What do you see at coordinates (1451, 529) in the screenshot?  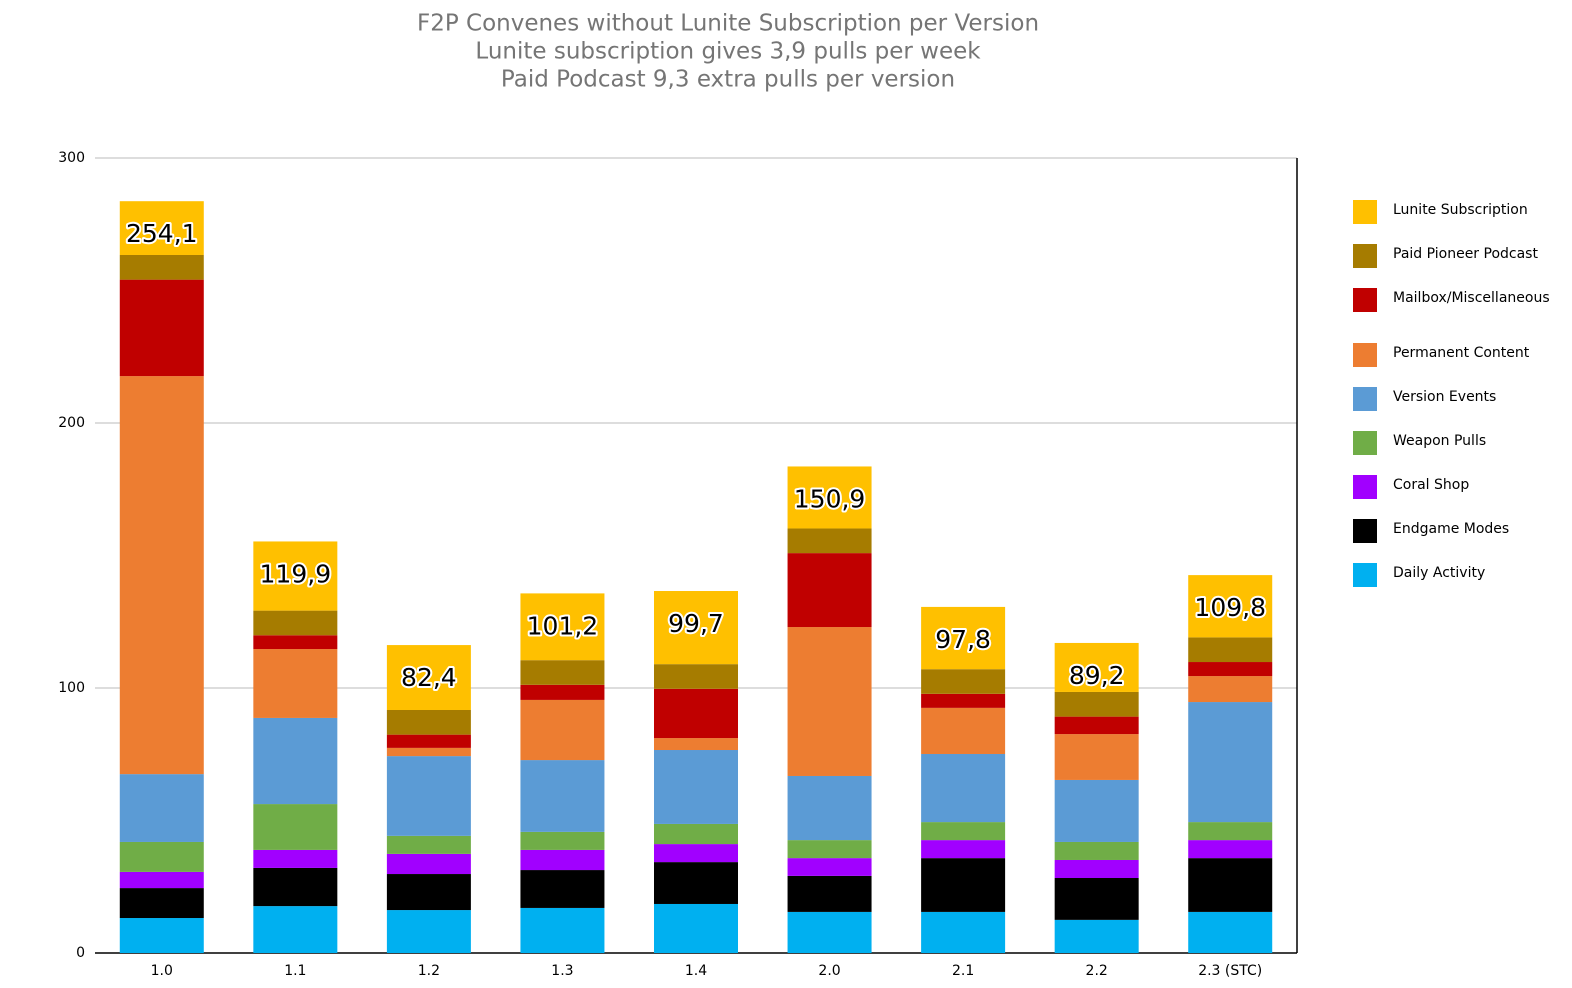 I see `legend-label: Endgame Modes` at bounding box center [1451, 529].